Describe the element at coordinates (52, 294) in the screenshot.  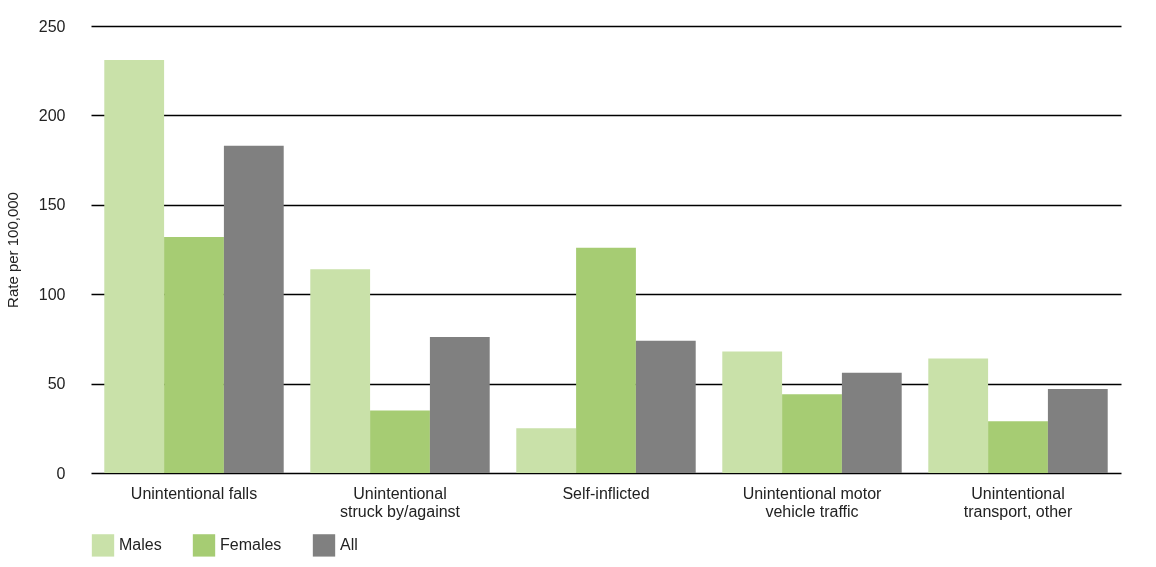
I see `y-tick-label: 100` at that location.